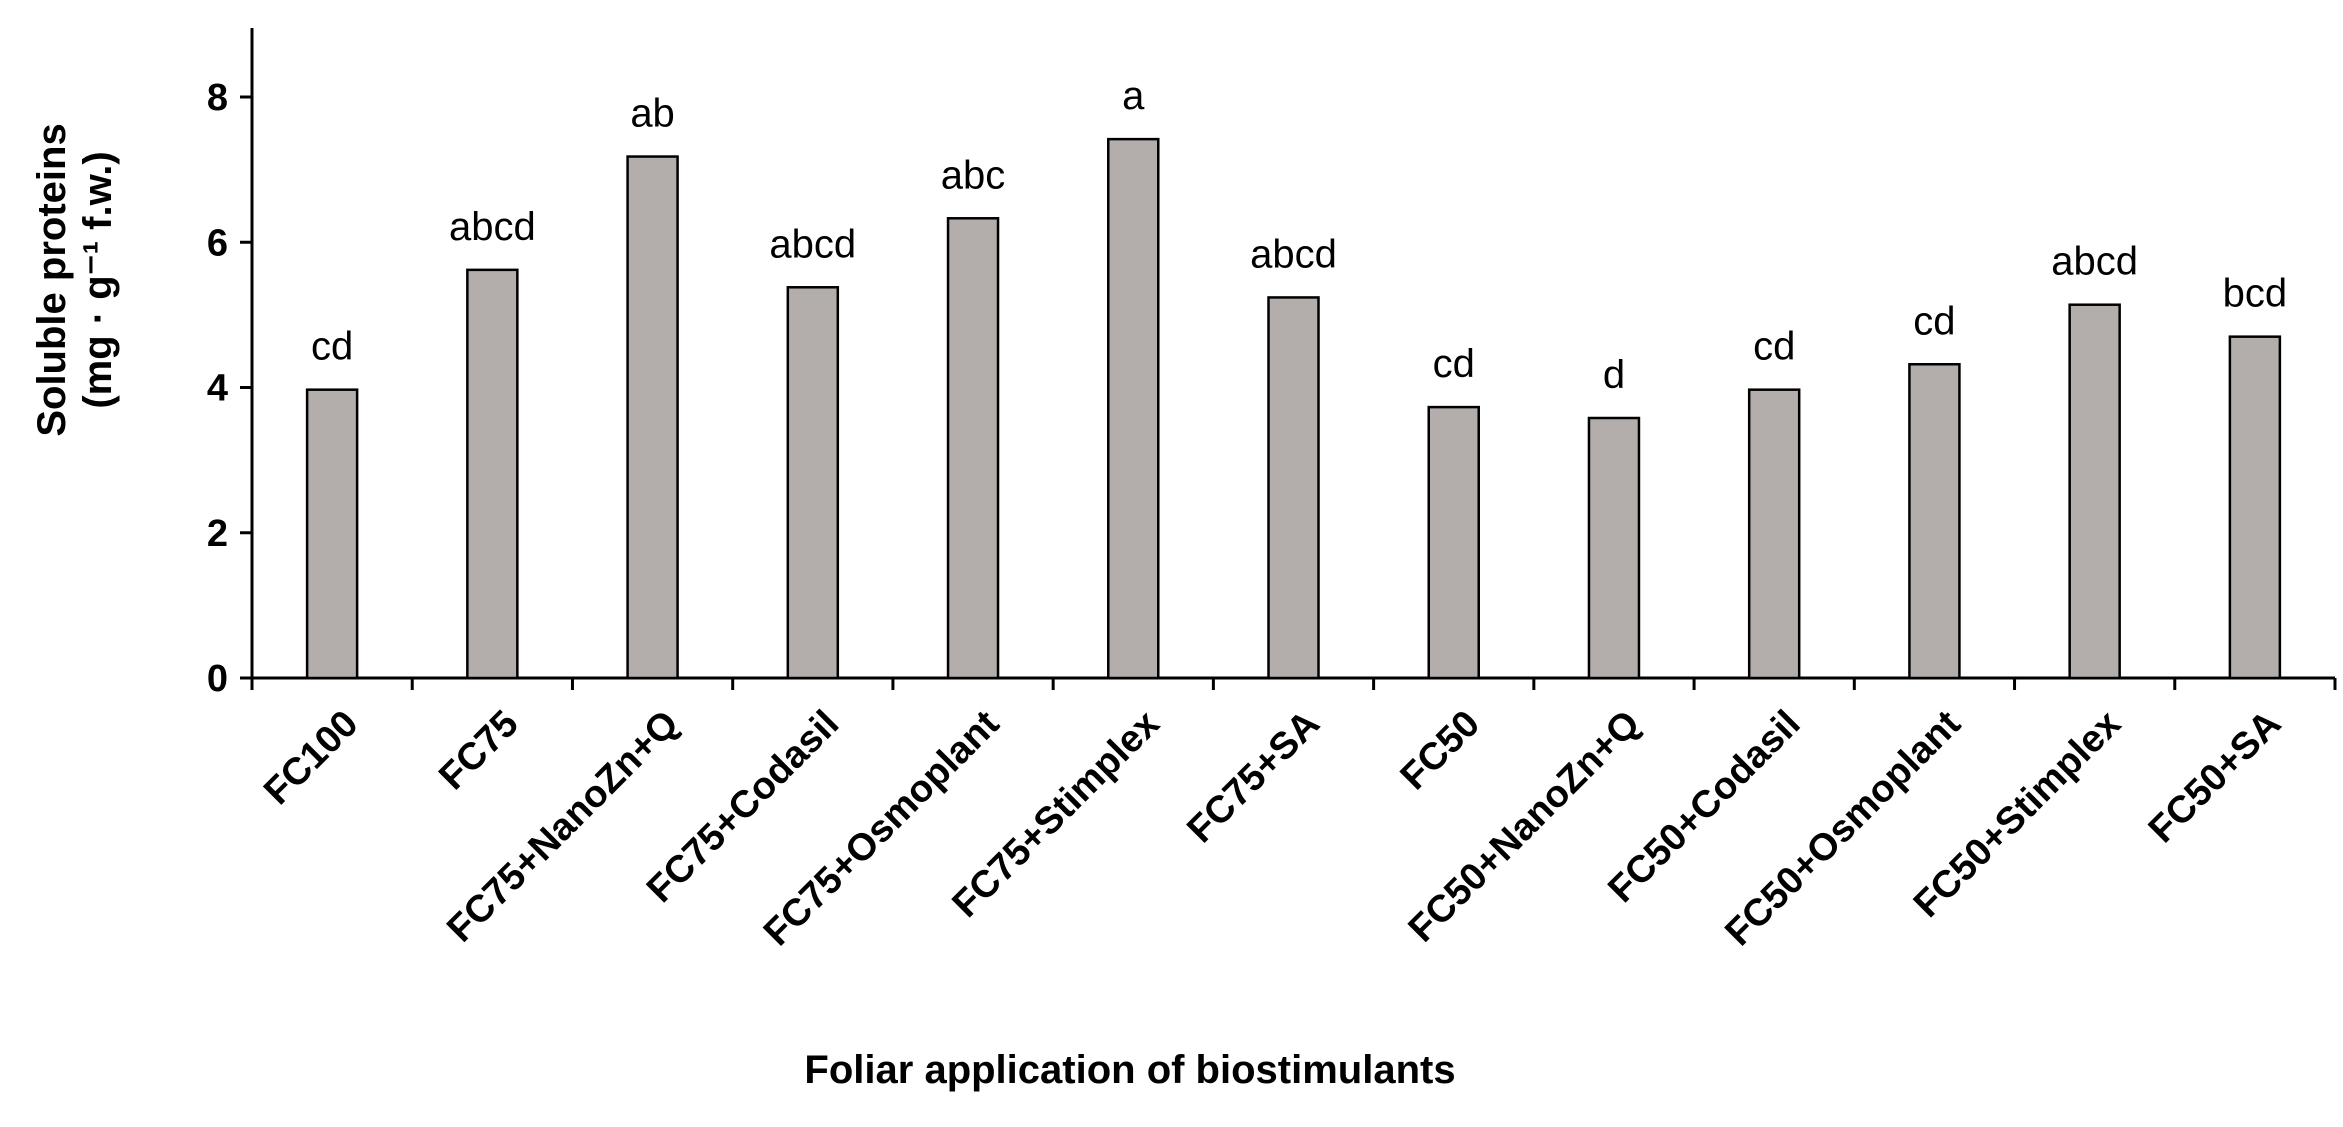 This screenshot has height=1127, width=2343. Describe the element at coordinates (1129, 1070) in the screenshot. I see `x-axis-title: Foliar application of biostimulants` at that location.